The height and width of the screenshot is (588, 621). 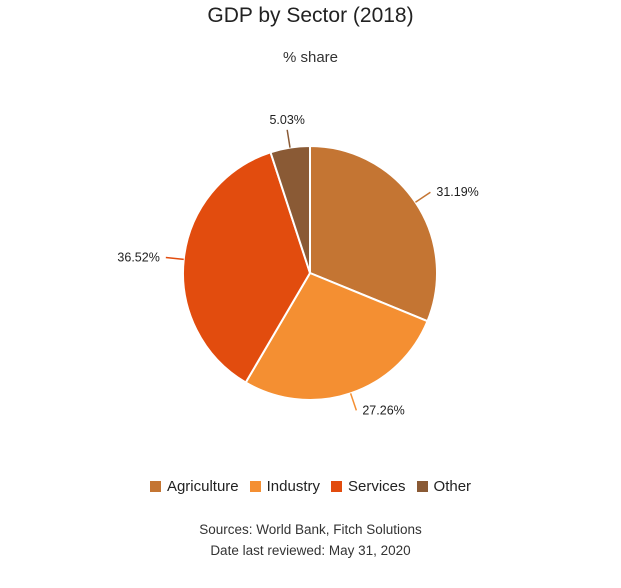 What do you see at coordinates (457, 192) in the screenshot?
I see `data-label-agriculture: 31.19%` at bounding box center [457, 192].